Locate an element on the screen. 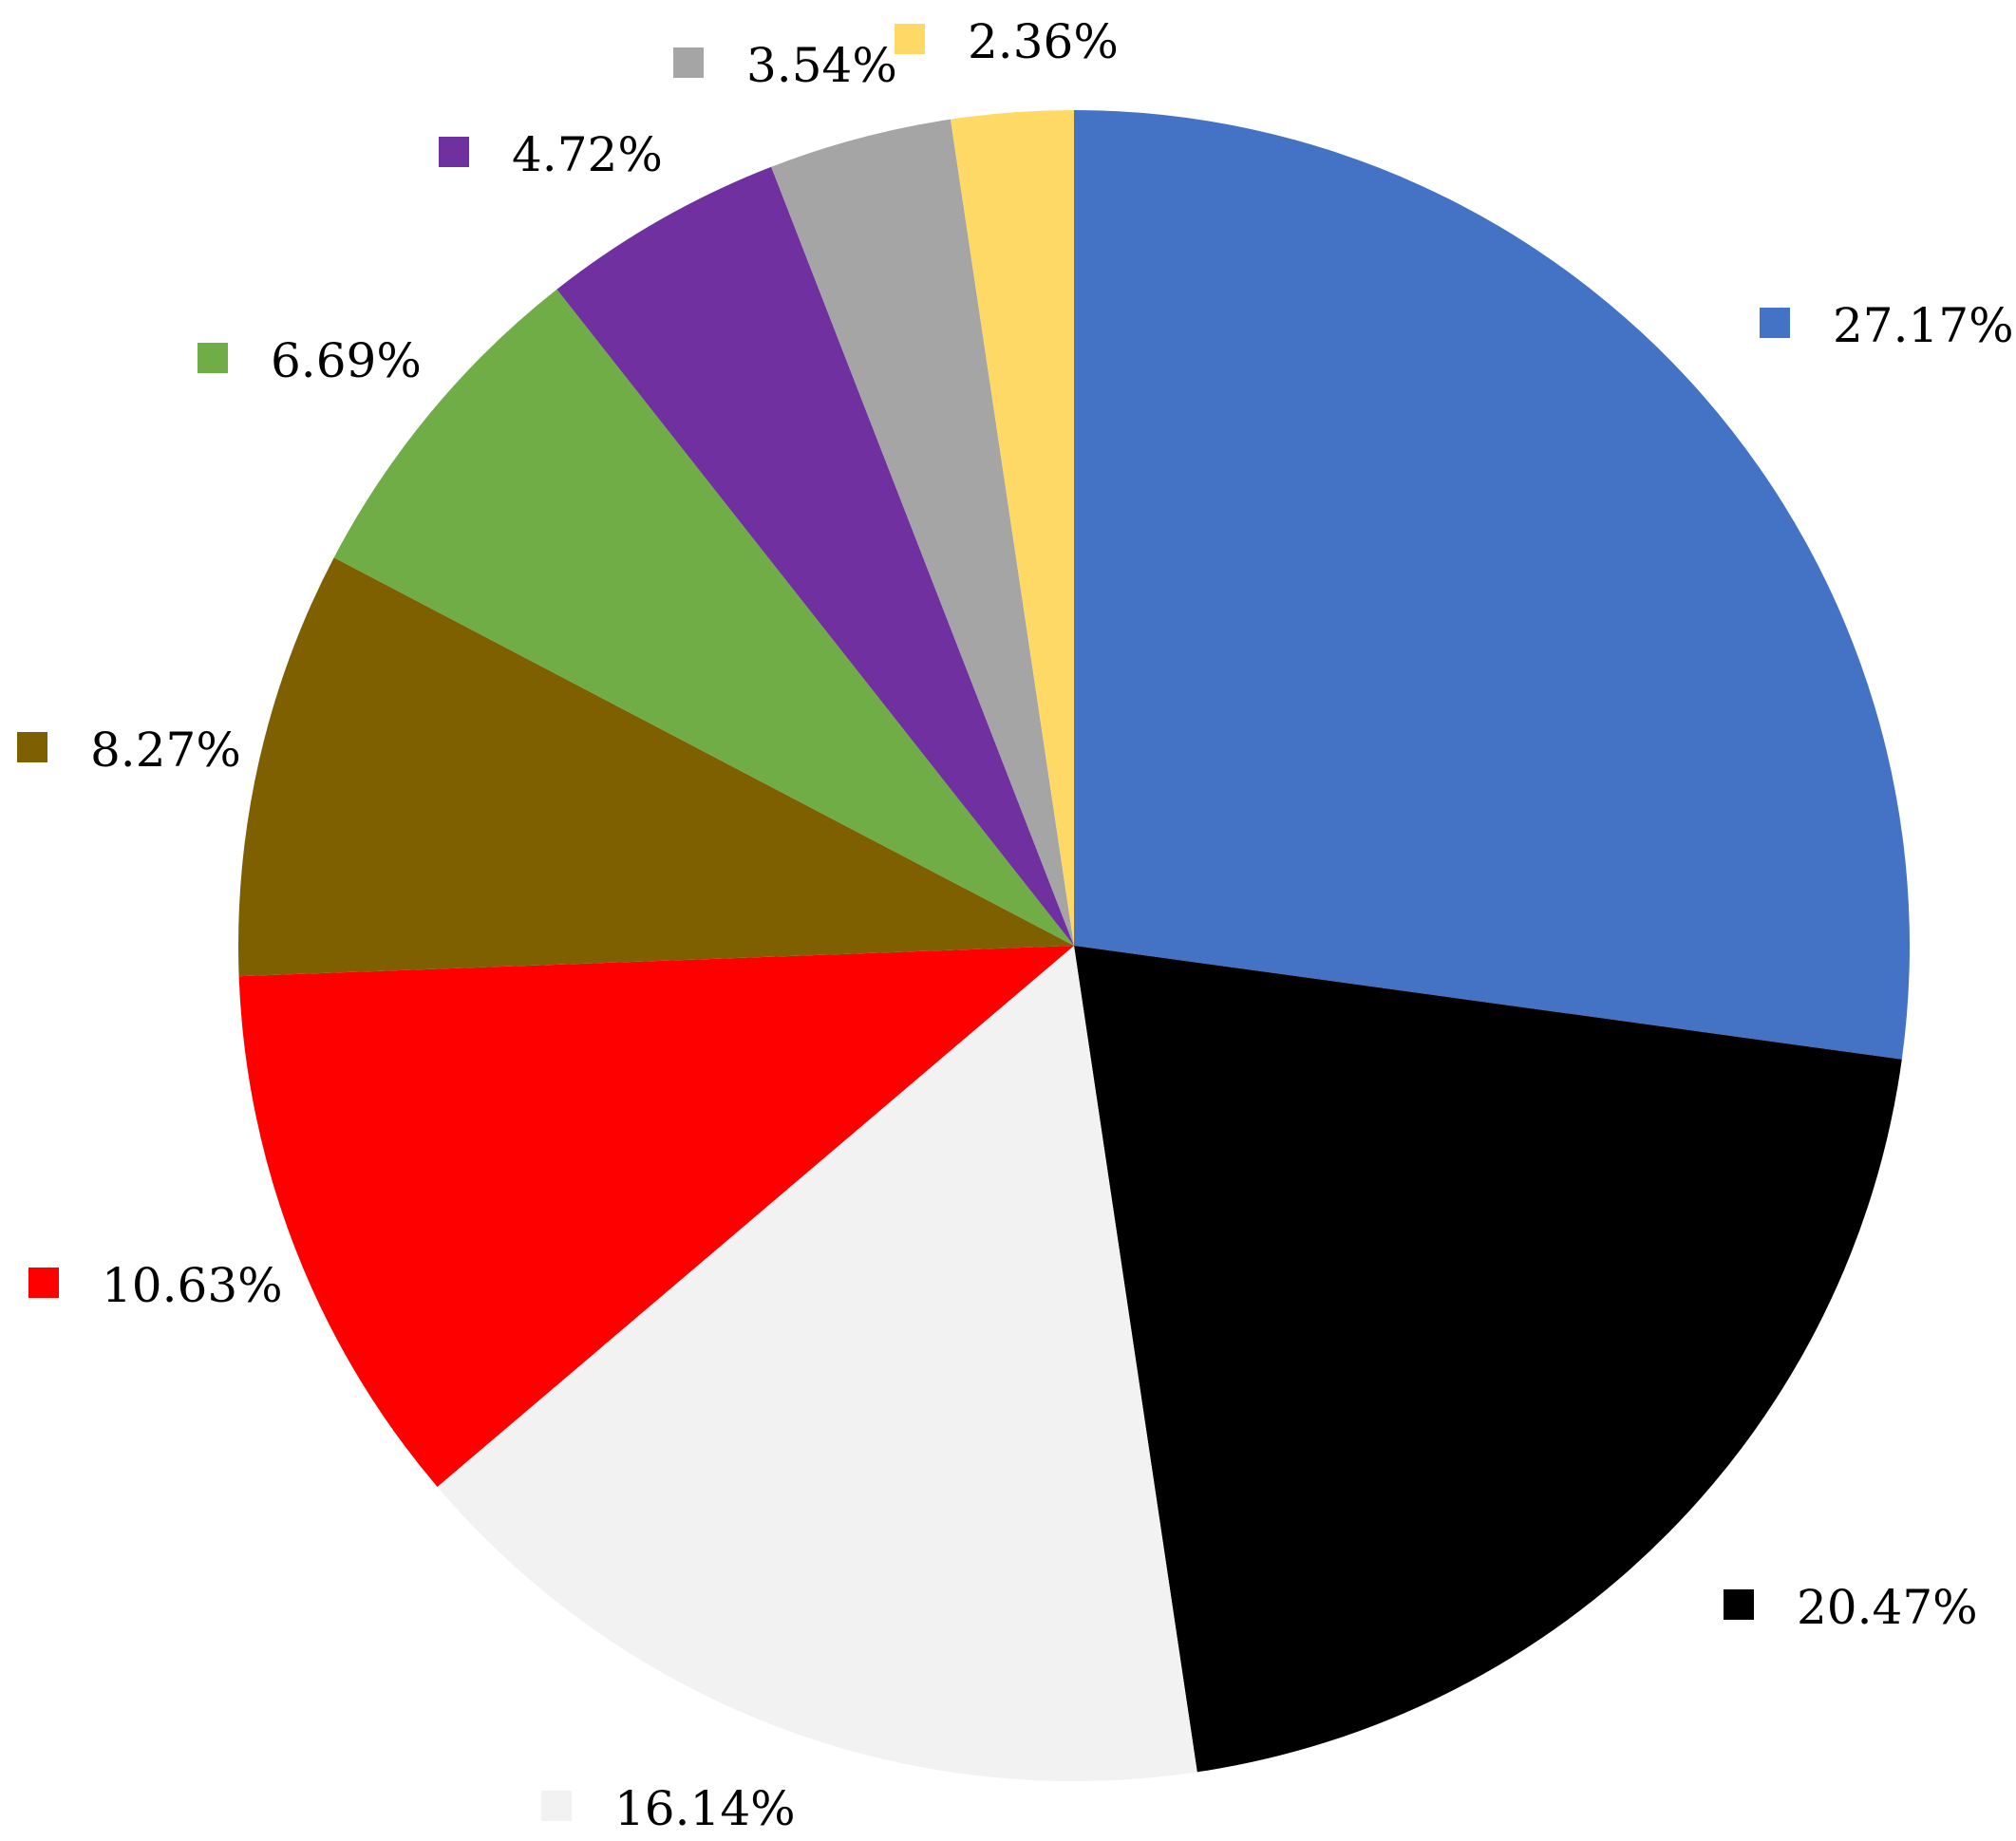 The width and height of the screenshot is (2016, 1841). data-label: 6.69% is located at coordinates (310, 360).